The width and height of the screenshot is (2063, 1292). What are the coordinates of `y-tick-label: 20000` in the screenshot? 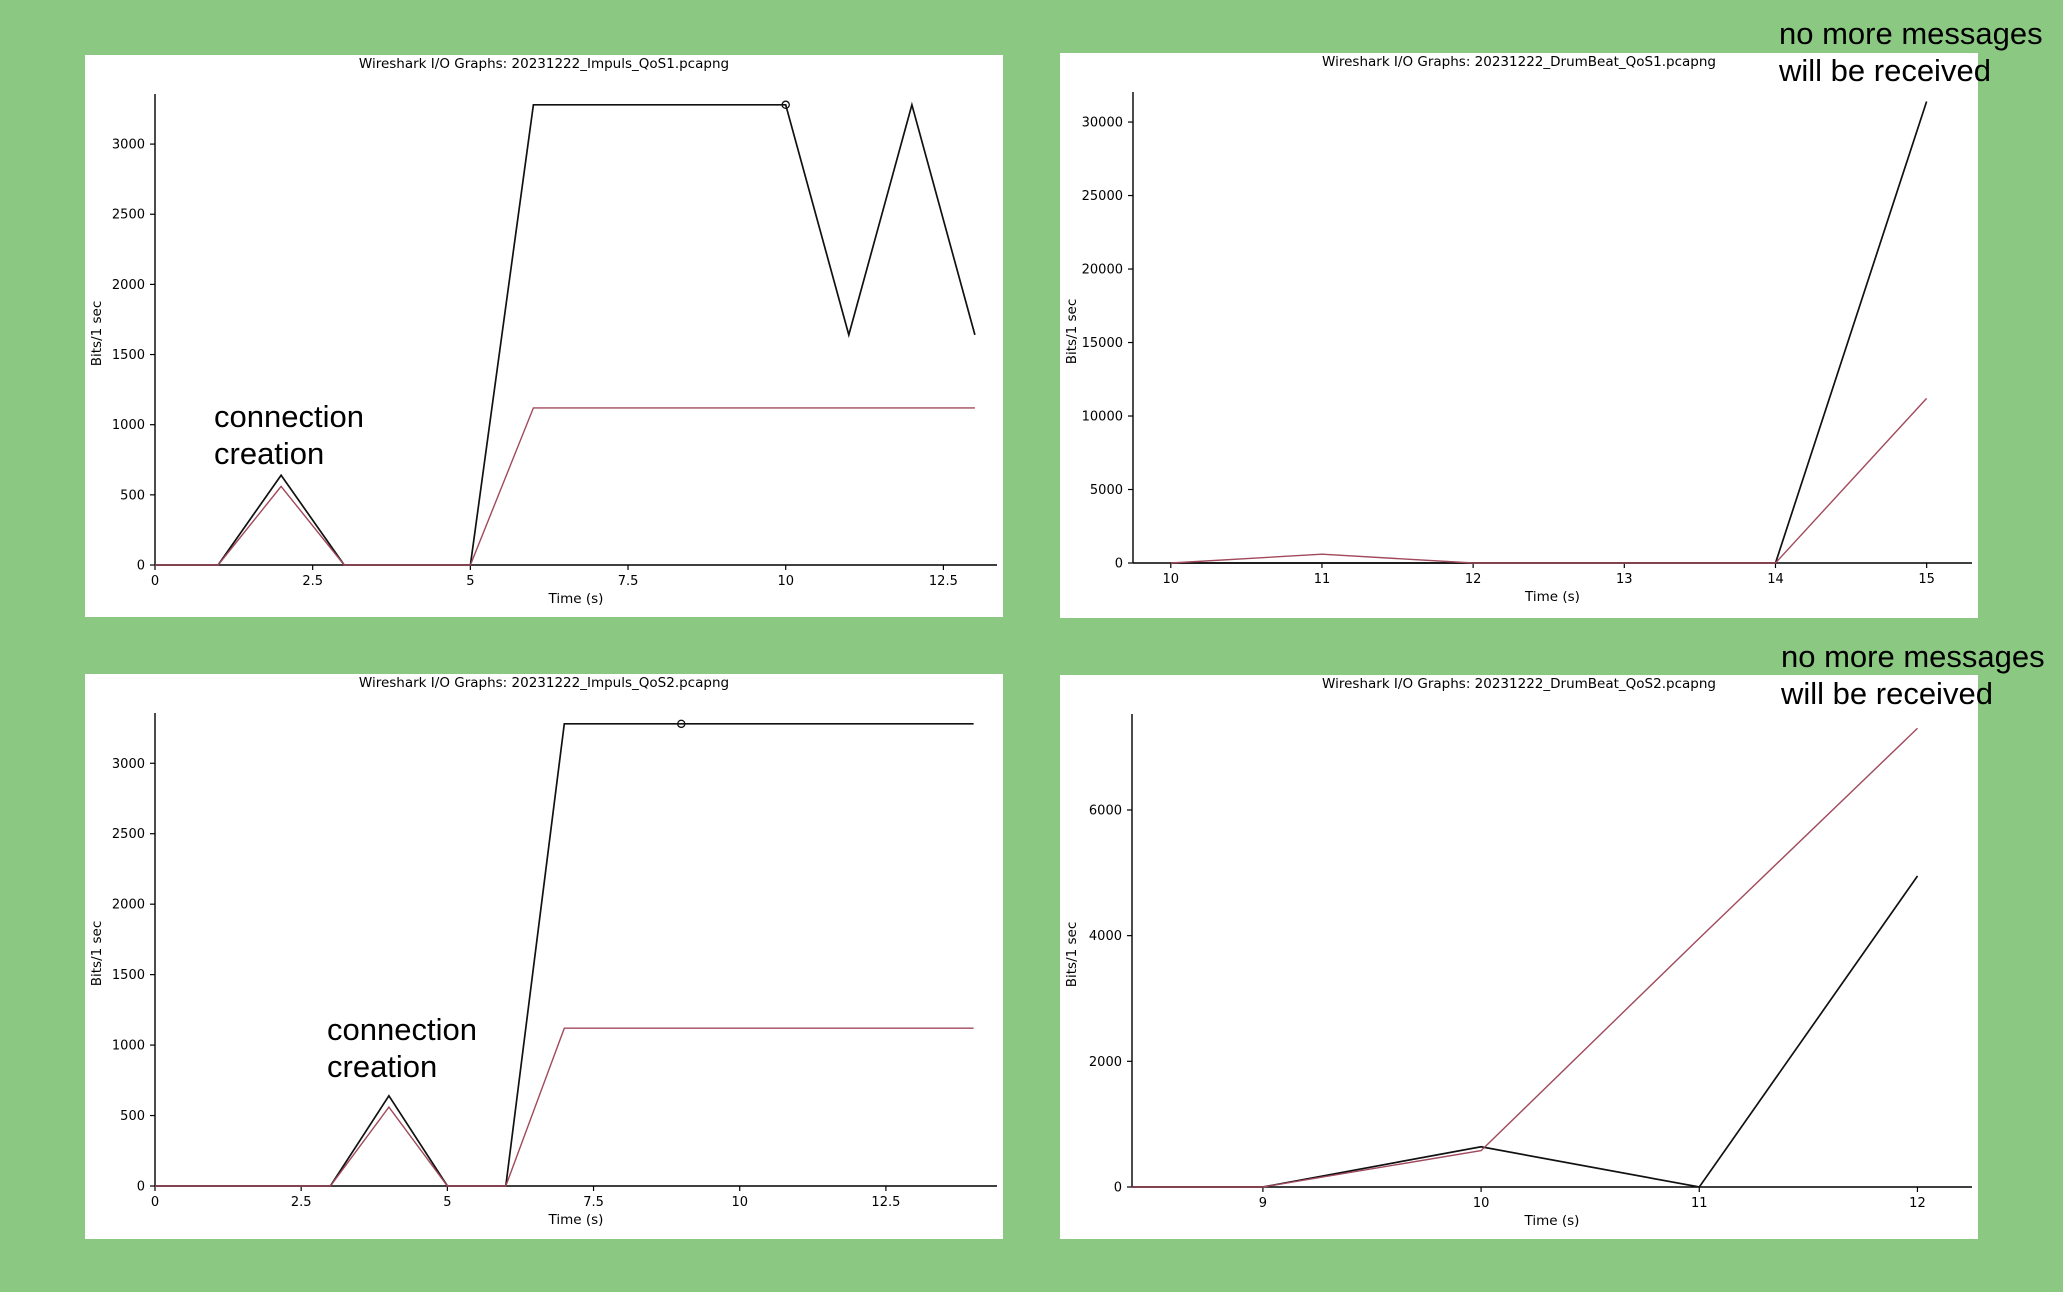 It's located at (1102, 270).